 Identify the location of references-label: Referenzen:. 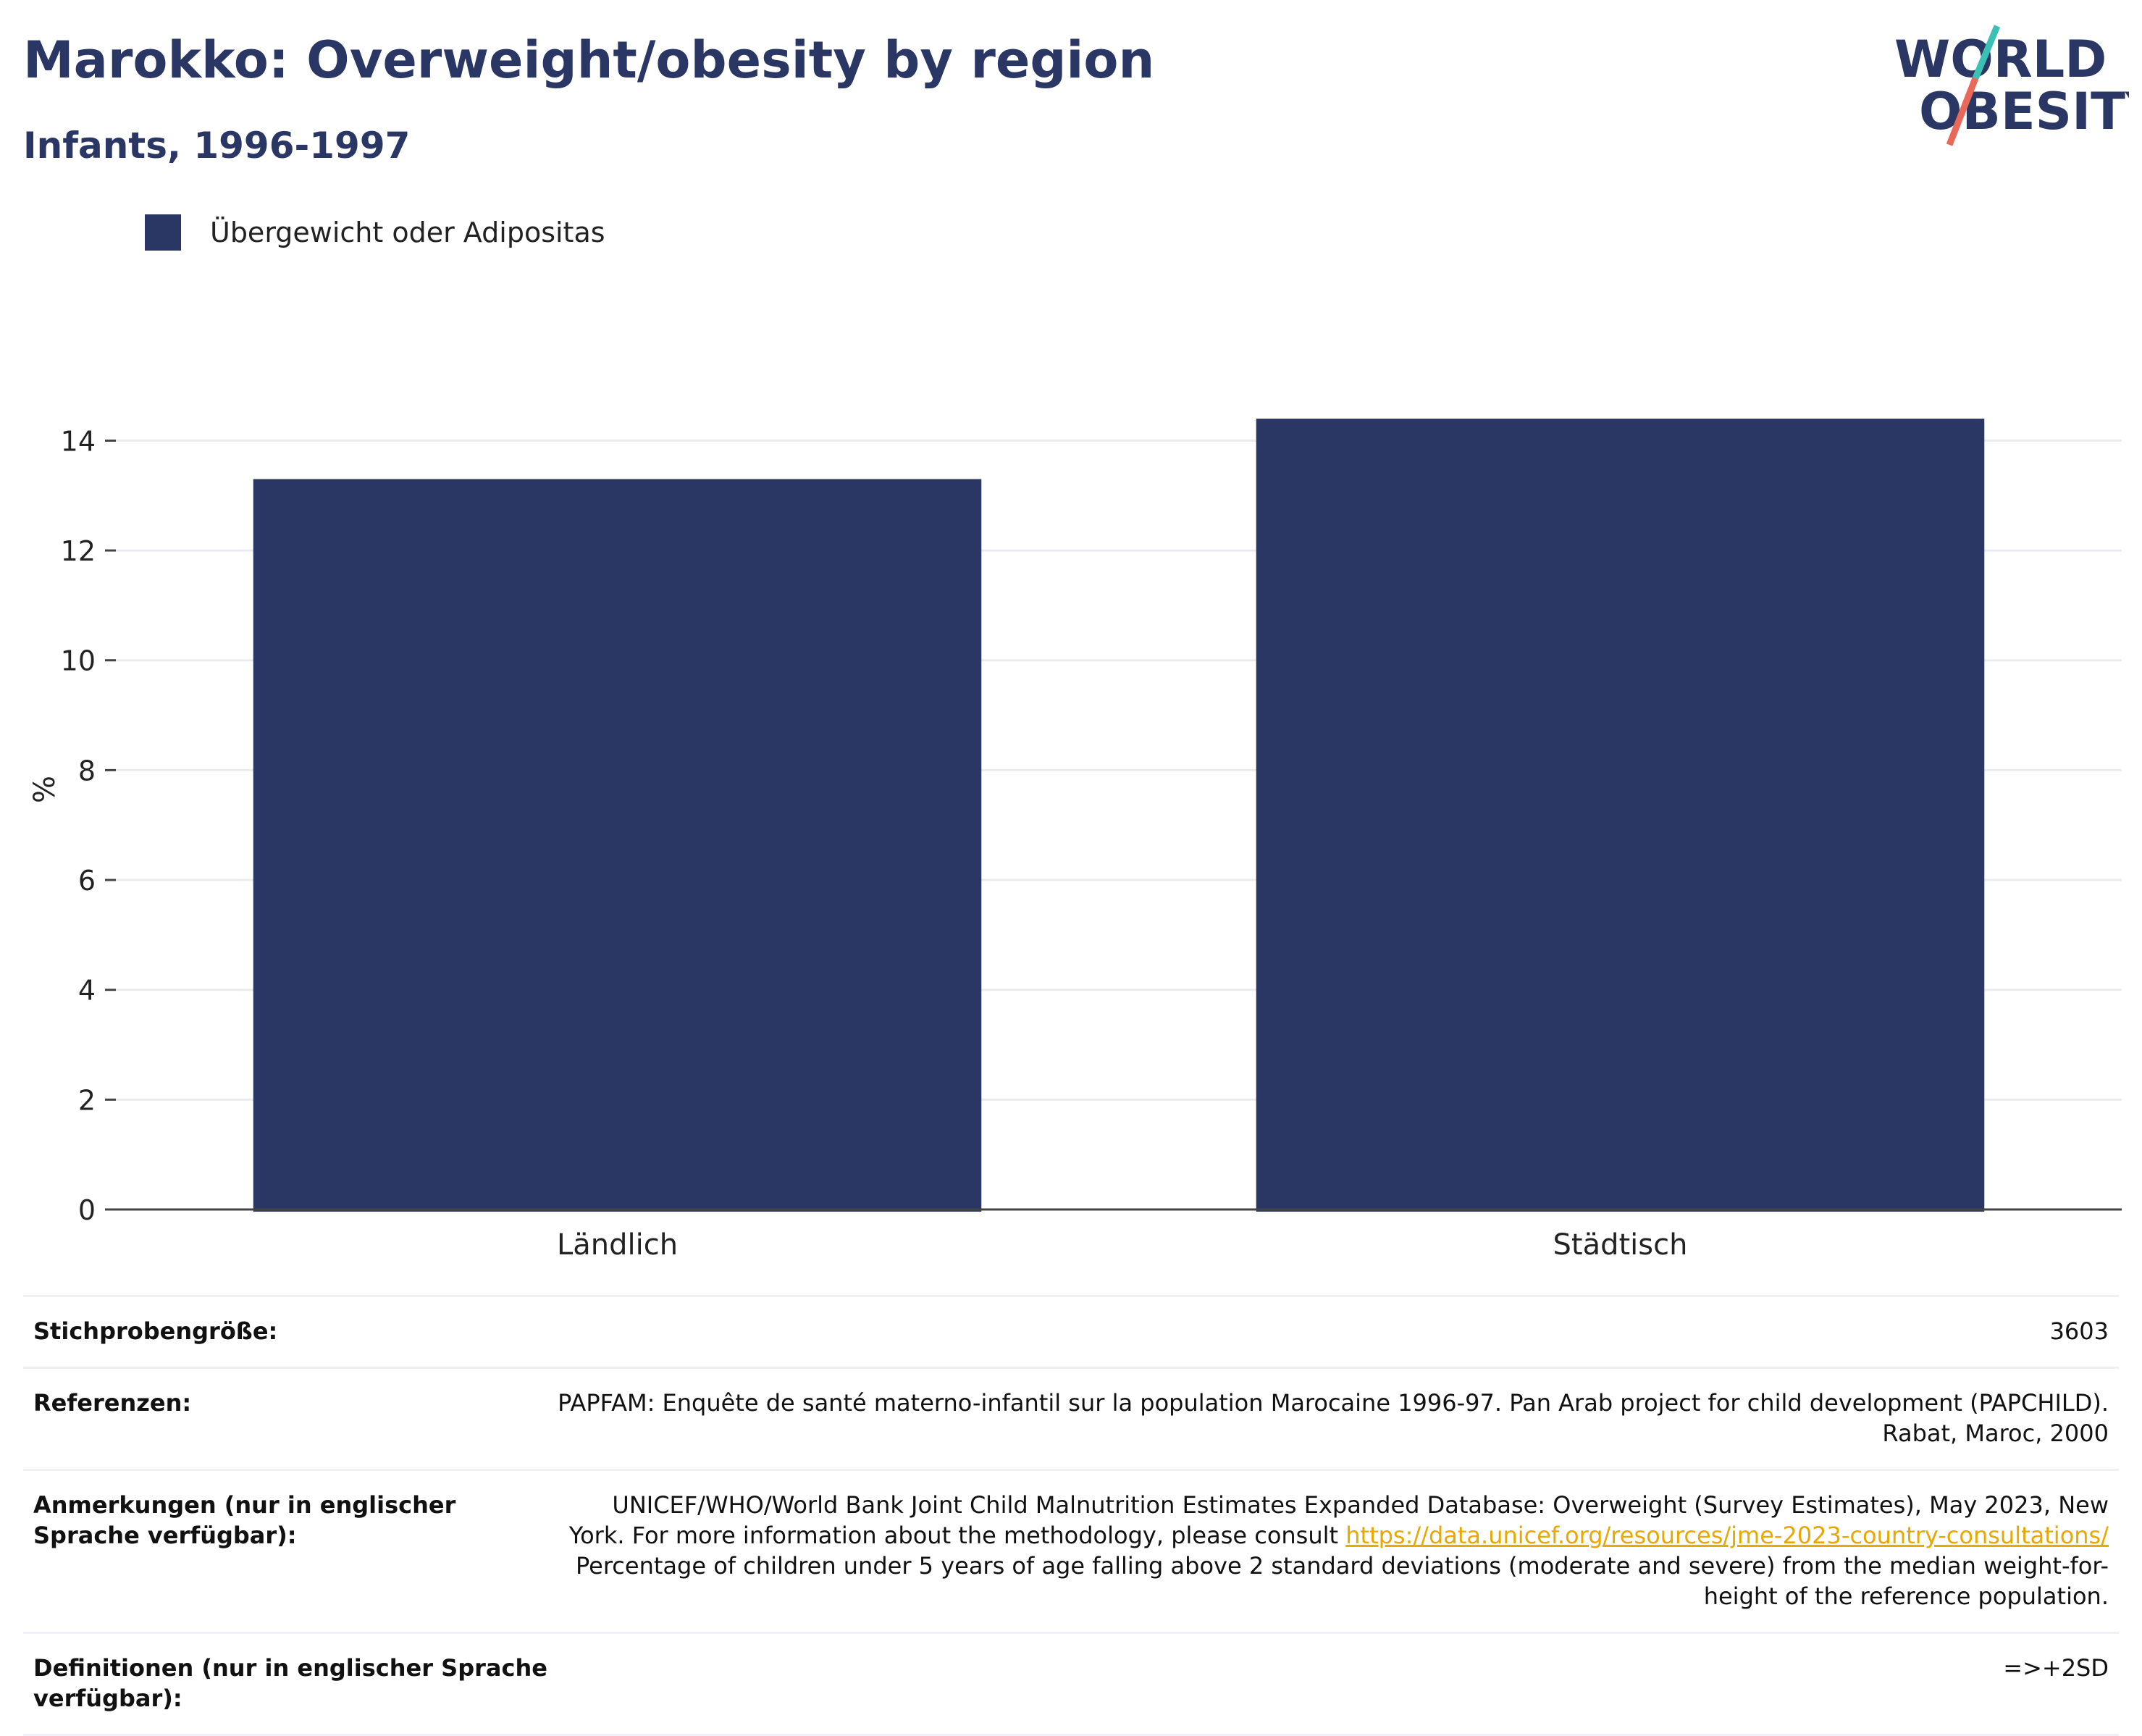
(112, 1403).